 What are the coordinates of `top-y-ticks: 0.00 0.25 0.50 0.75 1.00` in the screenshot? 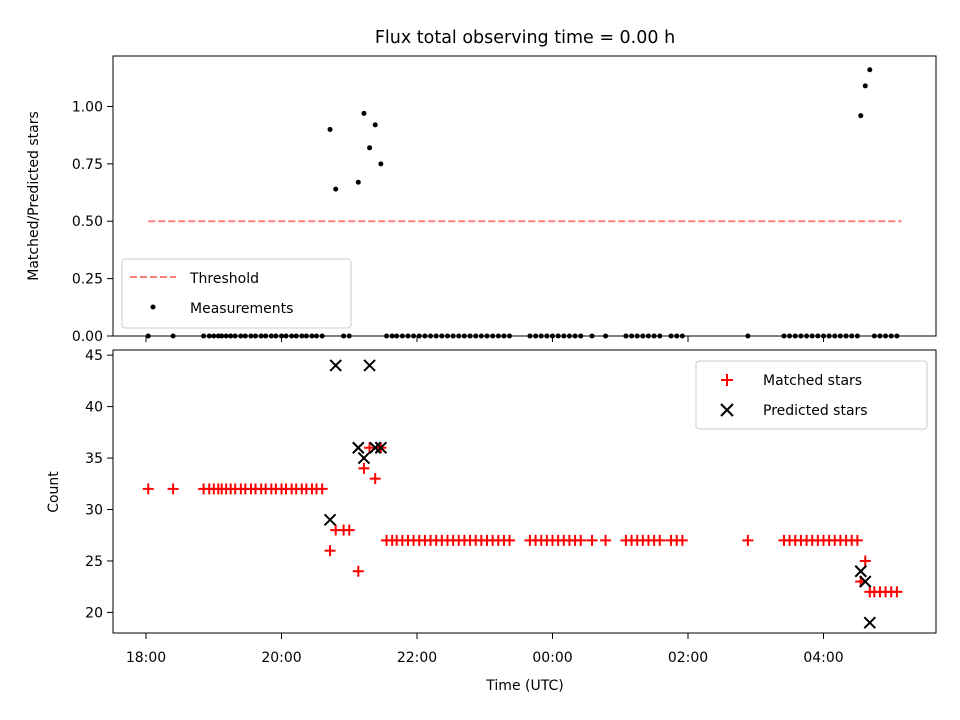 It's located at (92, 222).